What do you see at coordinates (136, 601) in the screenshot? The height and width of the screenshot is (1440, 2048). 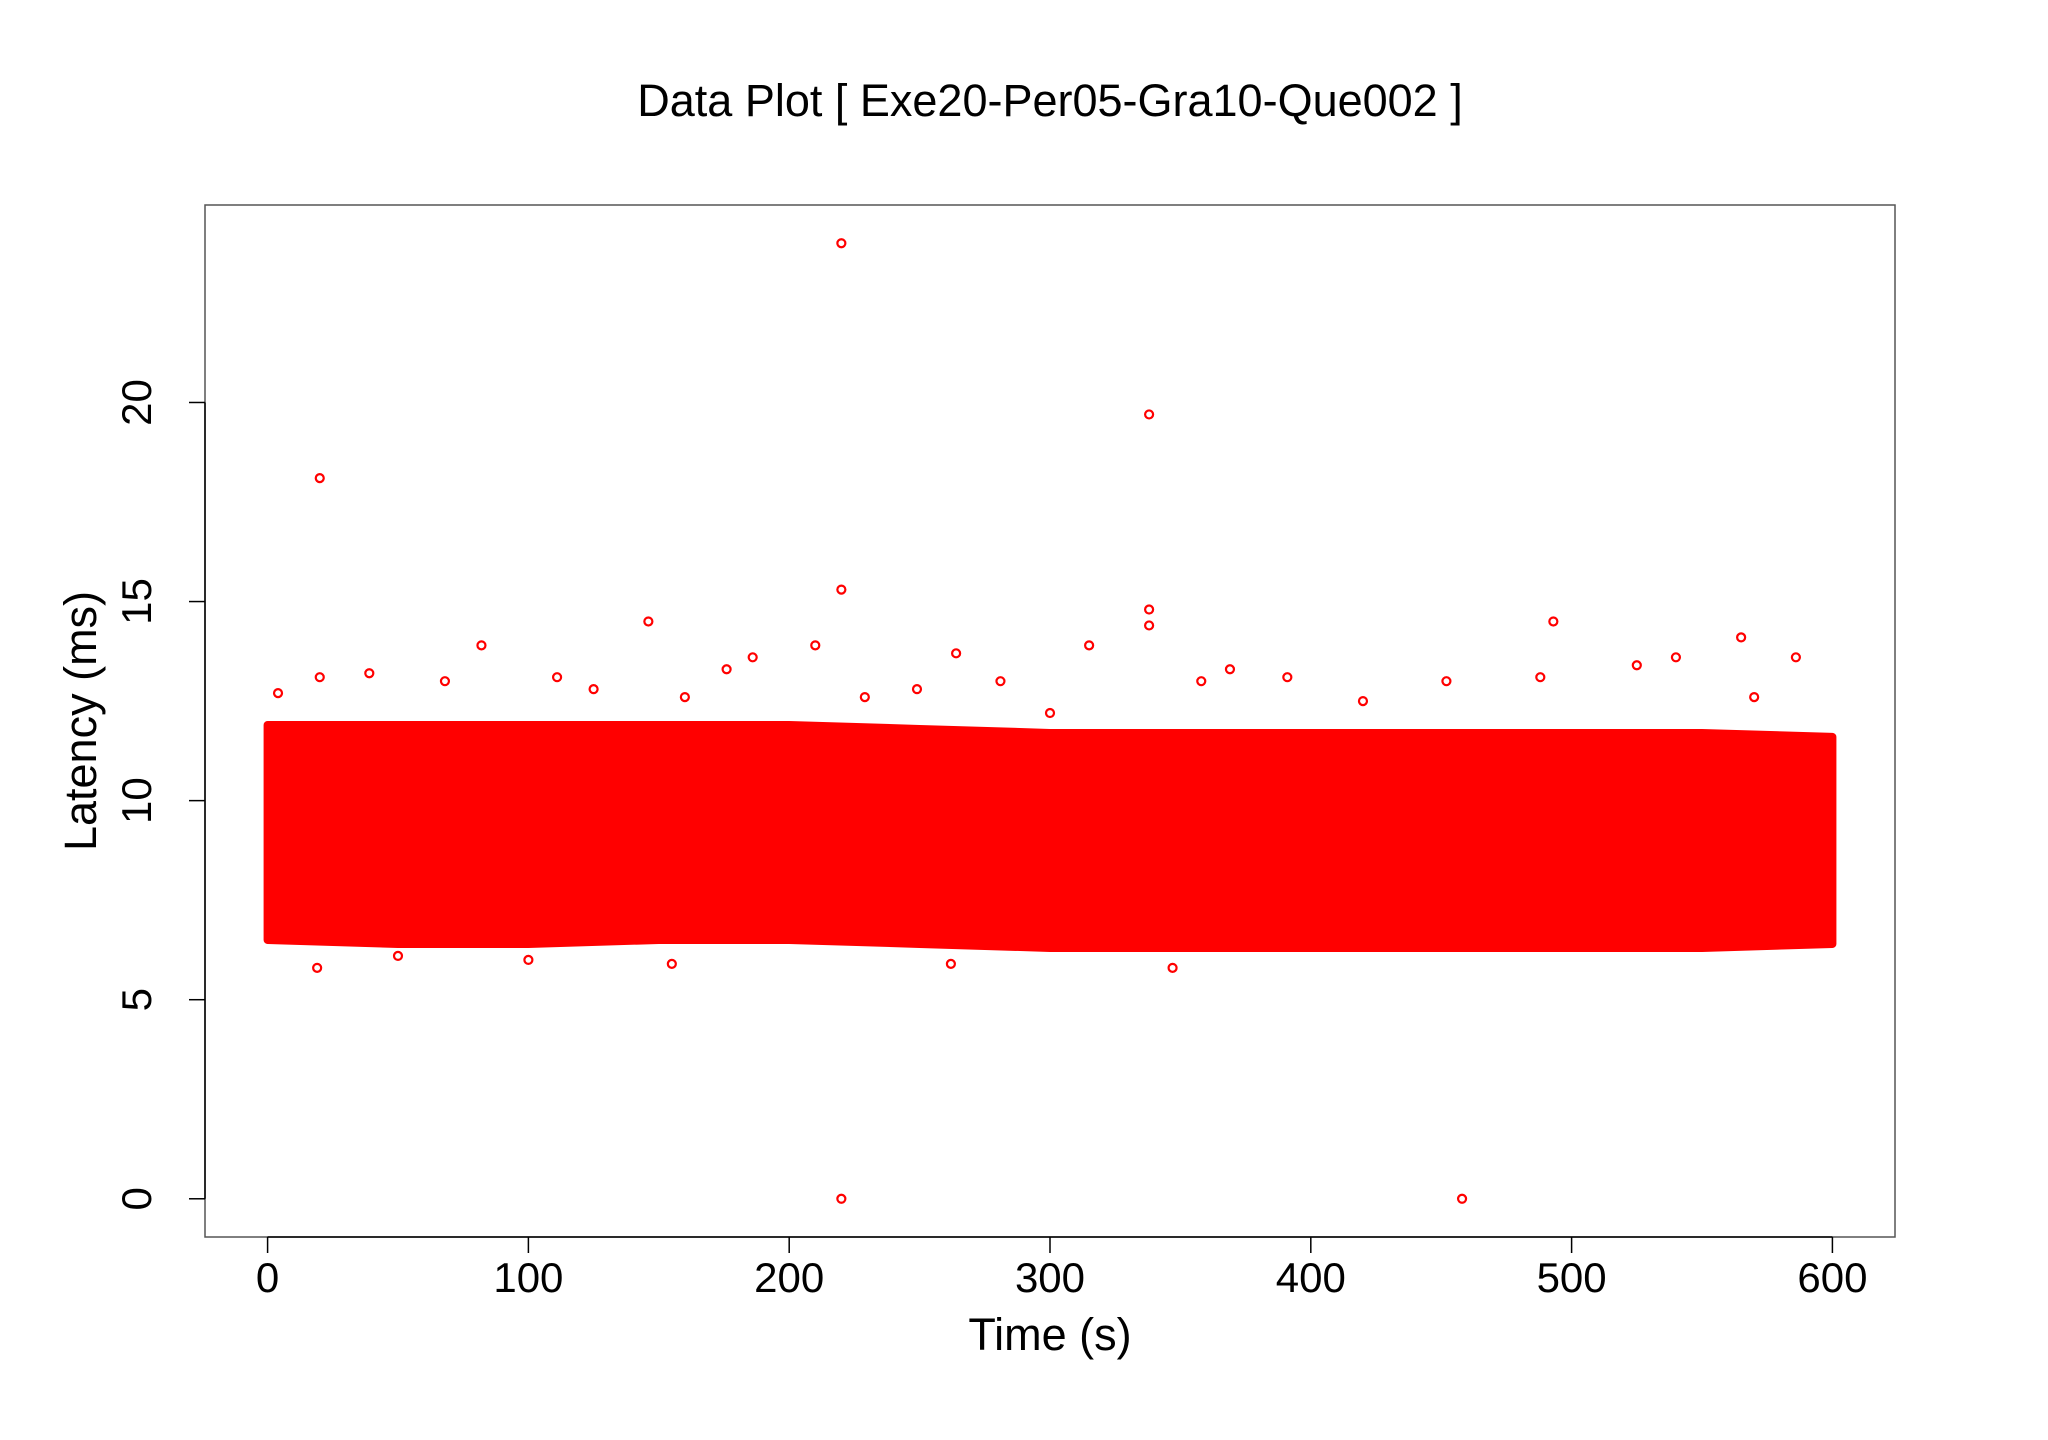 I see `y-tick-label: 15` at bounding box center [136, 601].